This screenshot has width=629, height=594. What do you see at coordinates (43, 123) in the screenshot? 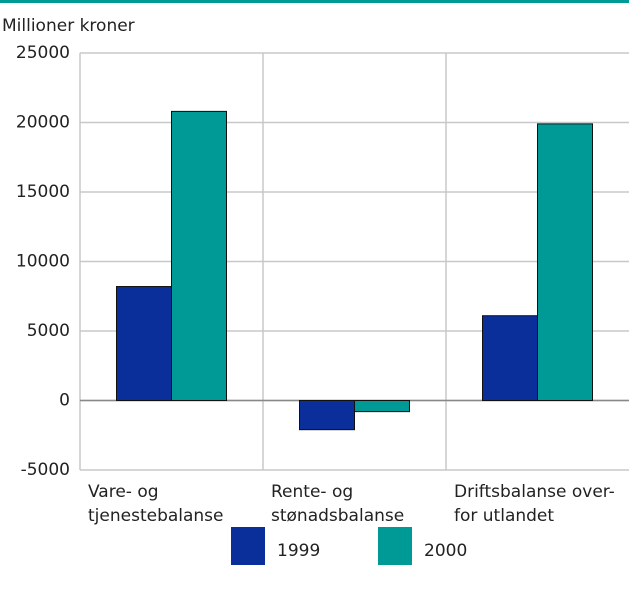
I see `y-tick-label: 20000` at bounding box center [43, 123].